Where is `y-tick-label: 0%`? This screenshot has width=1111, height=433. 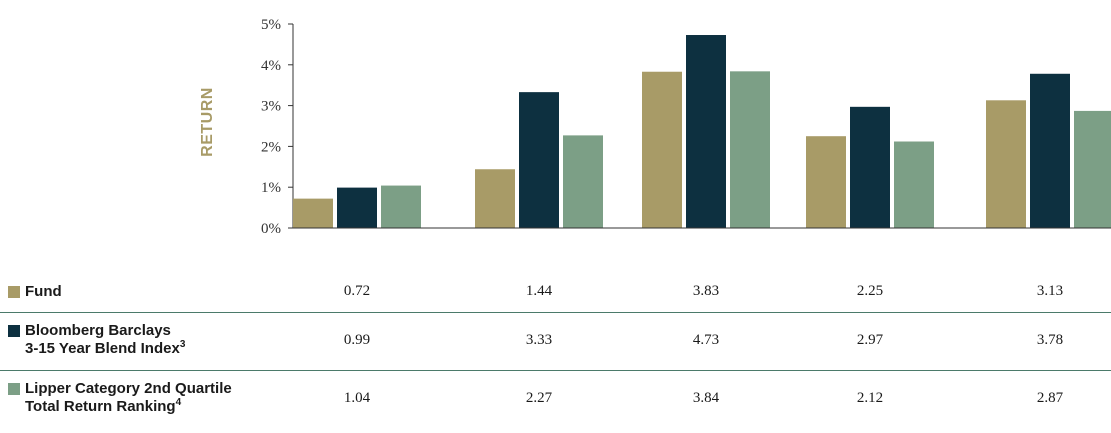
y-tick-label: 0% is located at coordinates (271, 229).